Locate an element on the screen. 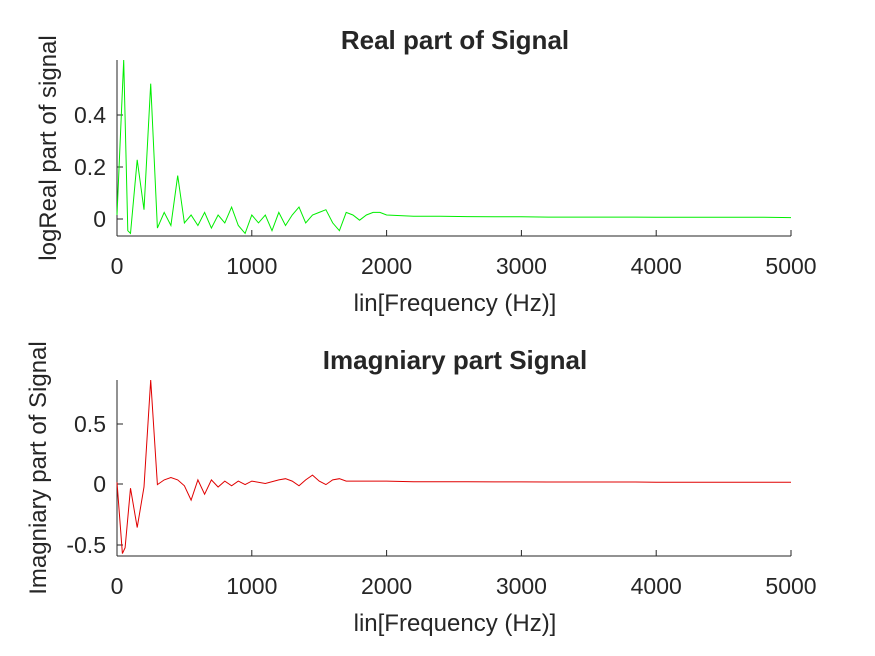  plot1-xtick-label: 3000 is located at coordinates (521, 266).